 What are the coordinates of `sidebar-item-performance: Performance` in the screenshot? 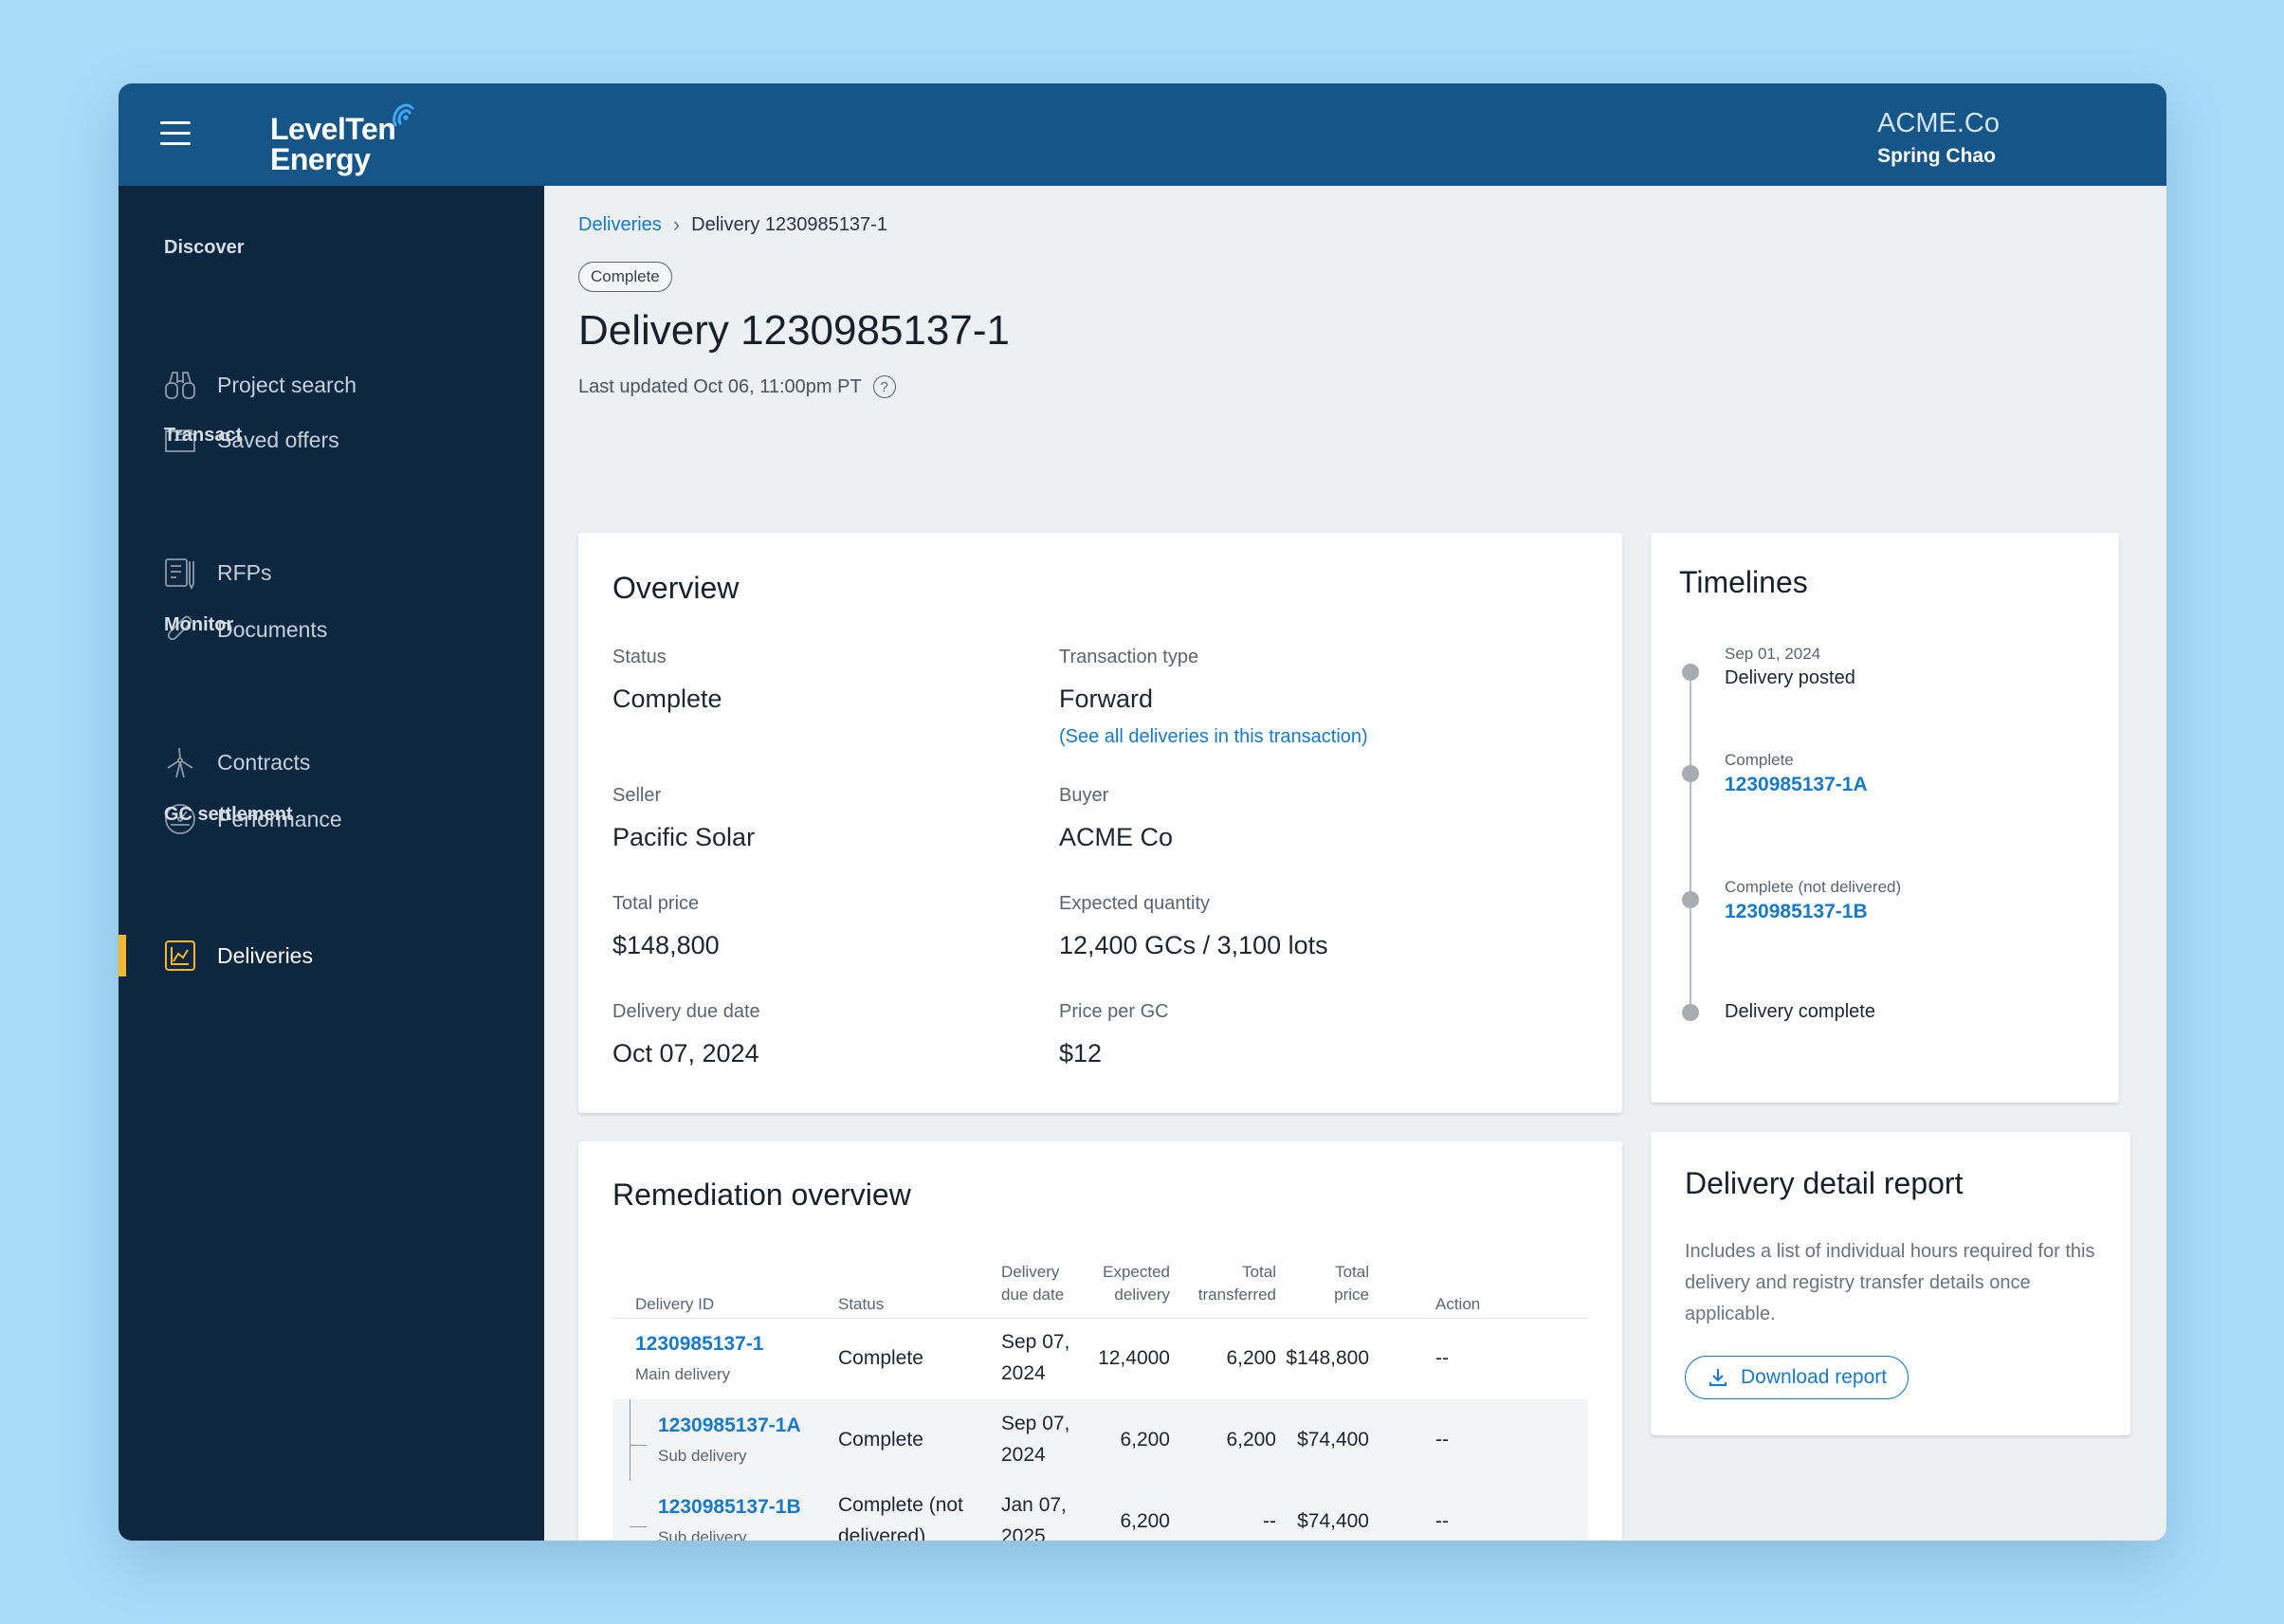 It's located at (252, 819).